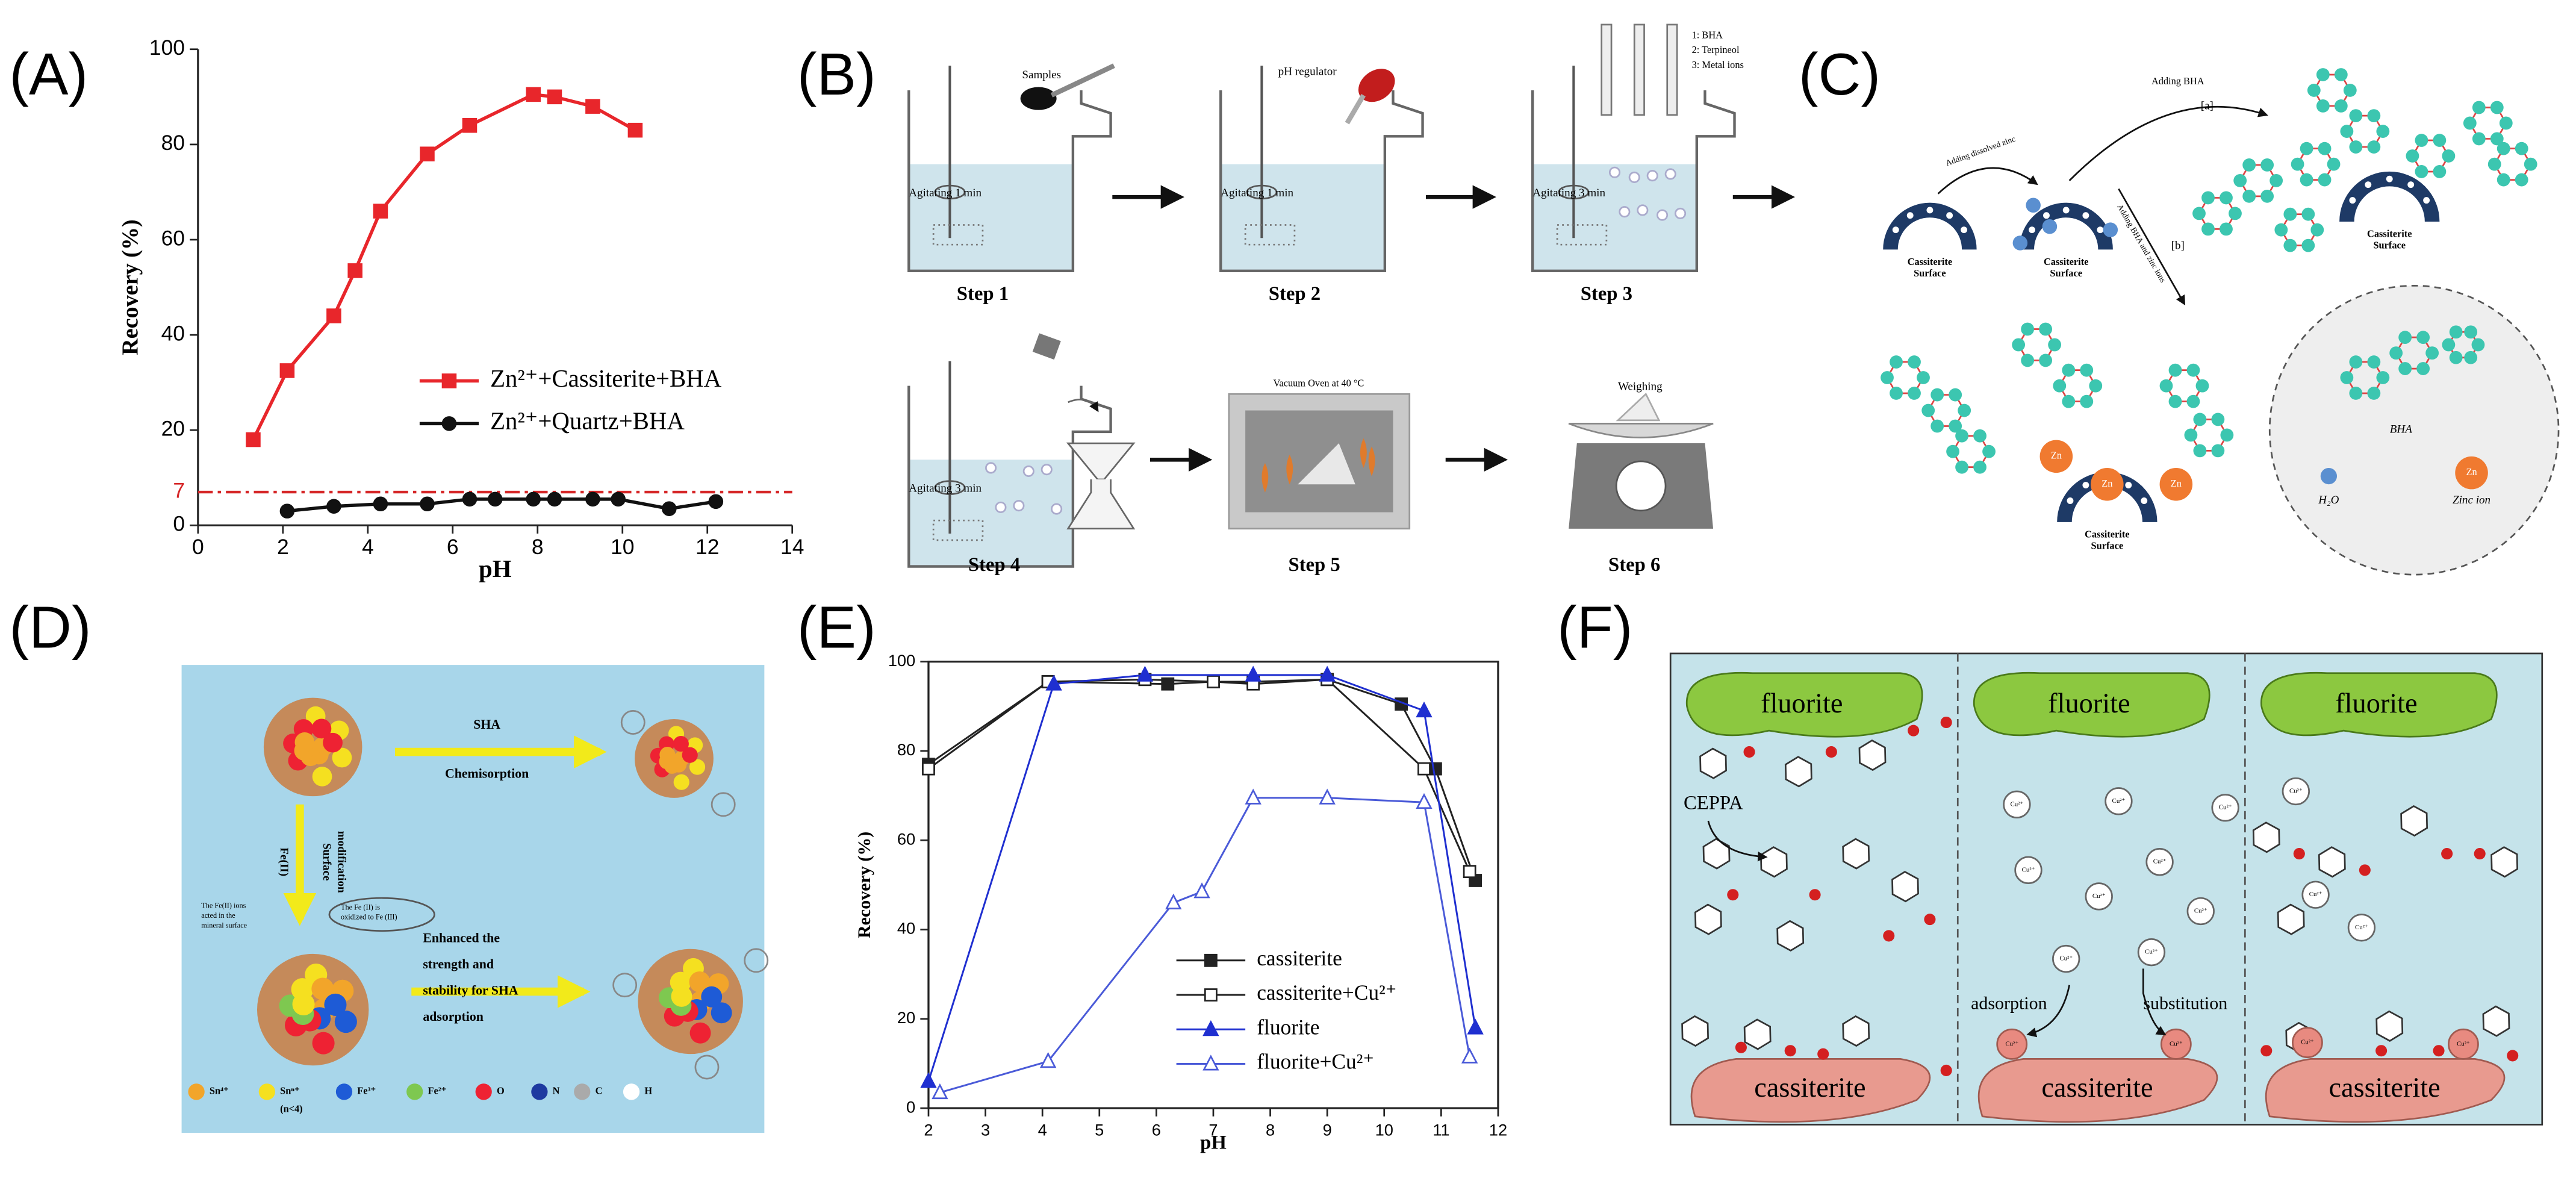  What do you see at coordinates (1316, 1062) in the screenshot?
I see `legend-label: fluorite+Cu²⁺` at bounding box center [1316, 1062].